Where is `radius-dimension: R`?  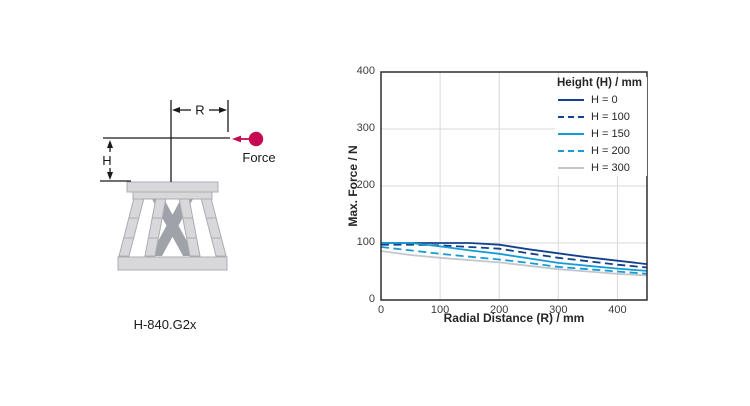 radius-dimension: R is located at coordinates (199, 141).